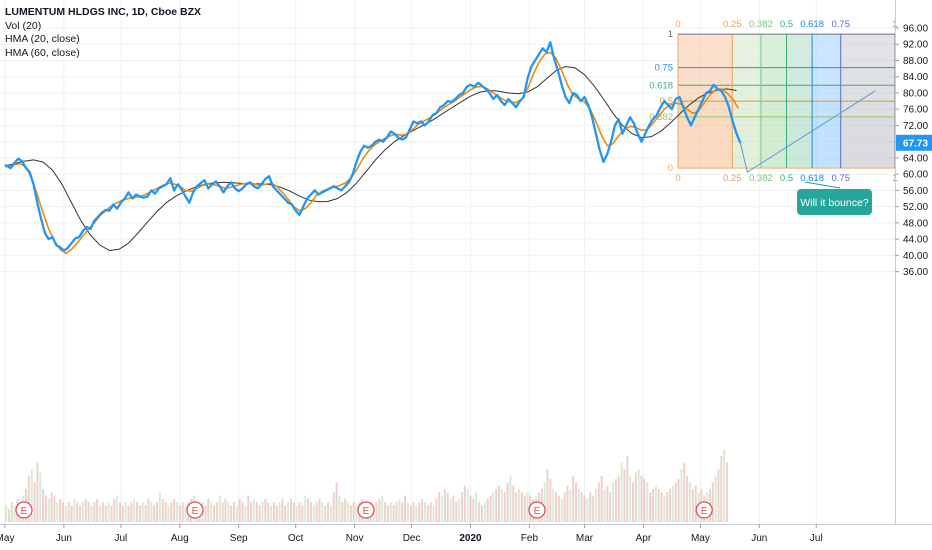 The image size is (932, 550). What do you see at coordinates (761, 178) in the screenshot?
I see `fib-time-label-bottom: 0.382` at bounding box center [761, 178].